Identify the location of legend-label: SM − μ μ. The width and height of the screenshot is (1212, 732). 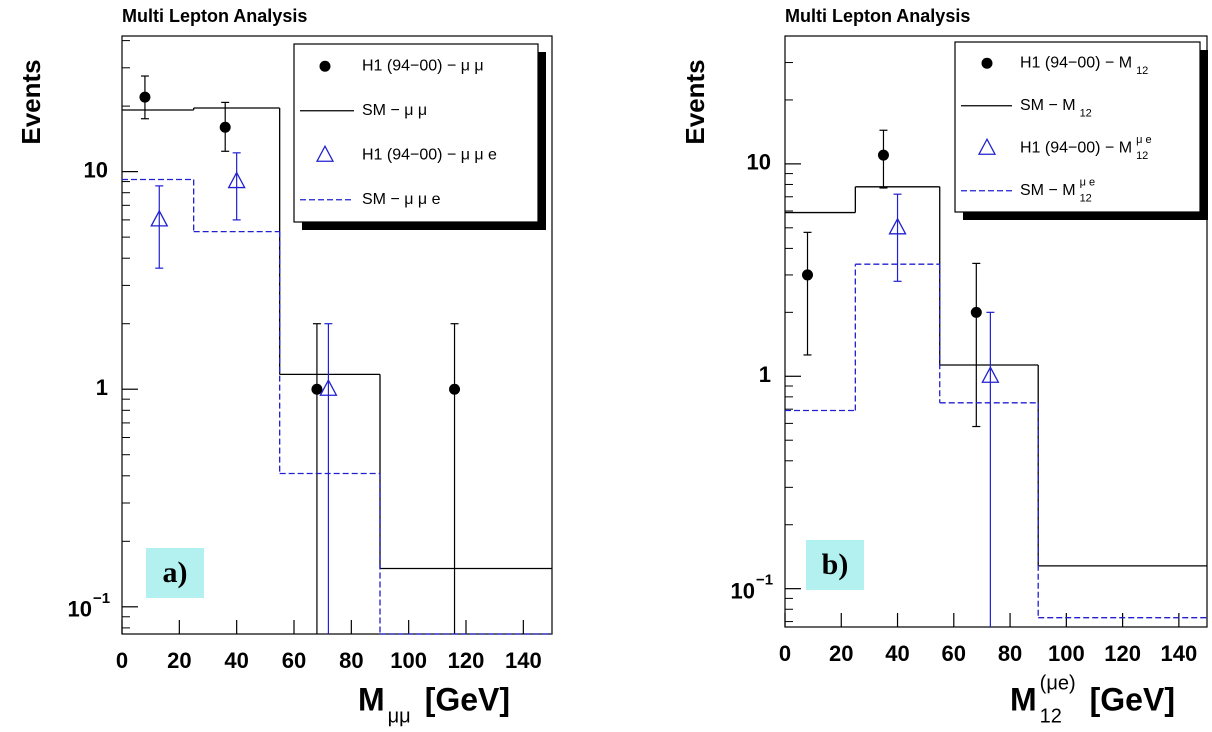
(394, 110).